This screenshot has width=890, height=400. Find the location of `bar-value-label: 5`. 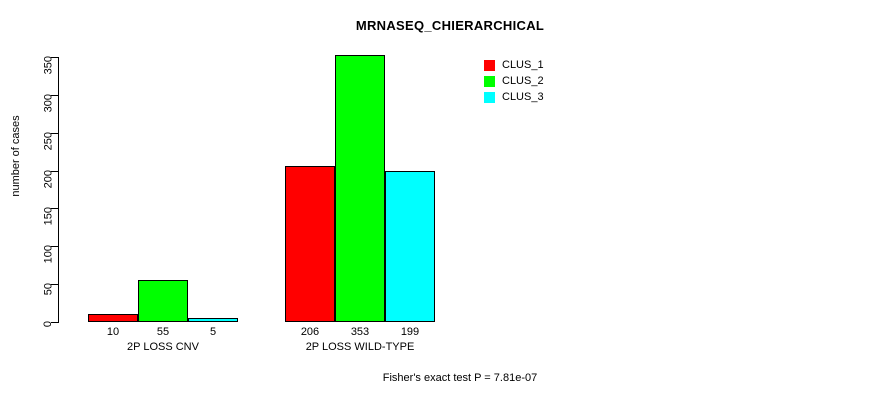

bar-value-label: 5 is located at coordinates (213, 332).